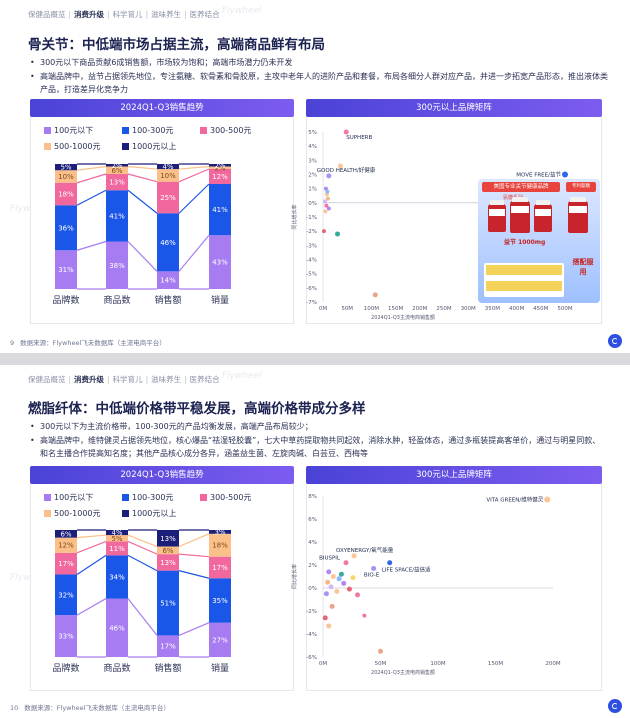  I want to click on y-tick-label: -6%, so click(311, 289).